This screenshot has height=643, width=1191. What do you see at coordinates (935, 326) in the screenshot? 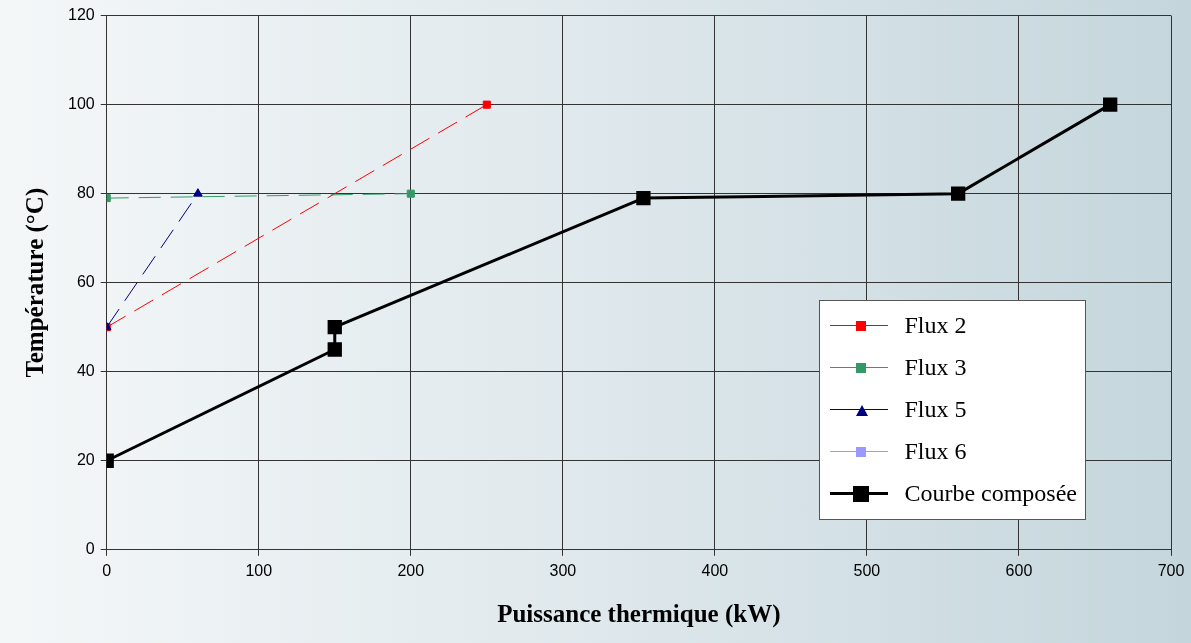
I see `legend-label: Flux 2` at bounding box center [935, 326].